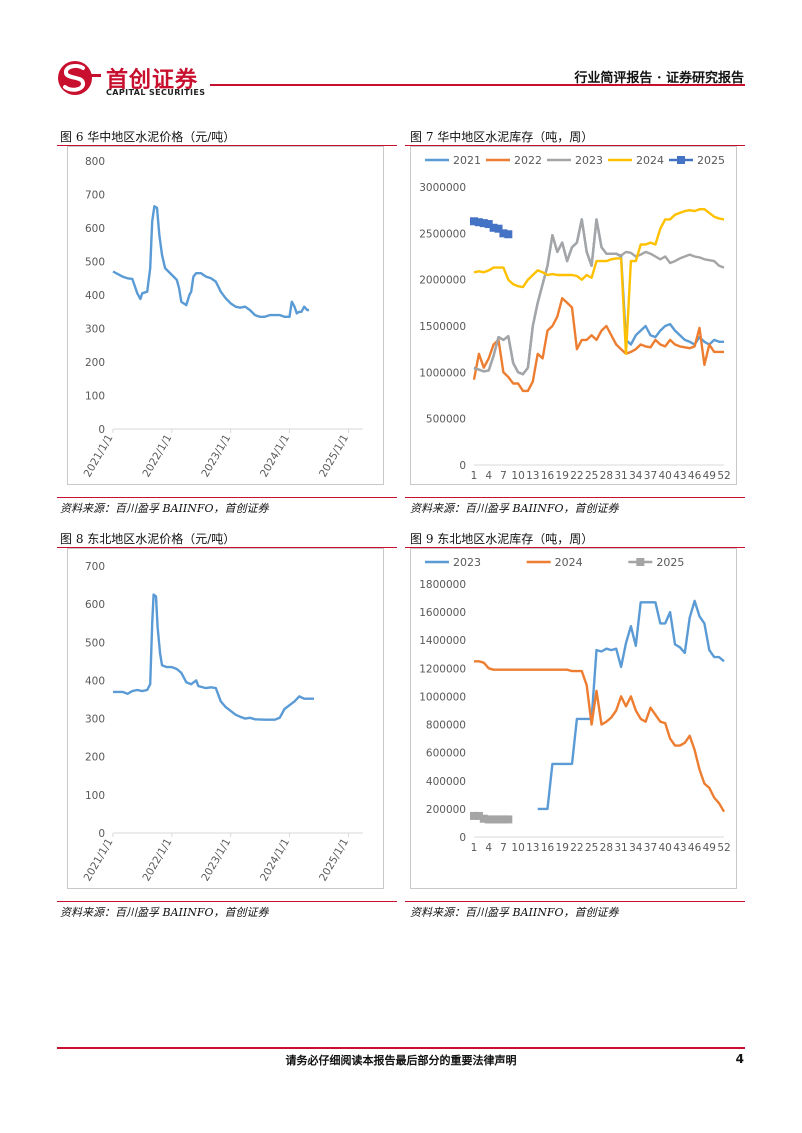 This screenshot has height=1133, width=802. I want to click on chart-2-y-tick-label: 0, so click(101, 834).